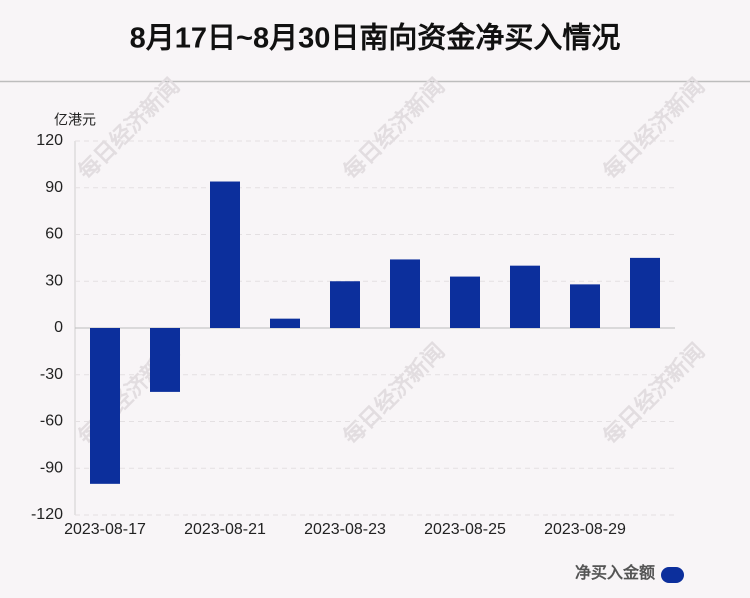 Image resolution: width=750 pixels, height=598 pixels. I want to click on x-tick-label: 2023-08-25, so click(465, 529).